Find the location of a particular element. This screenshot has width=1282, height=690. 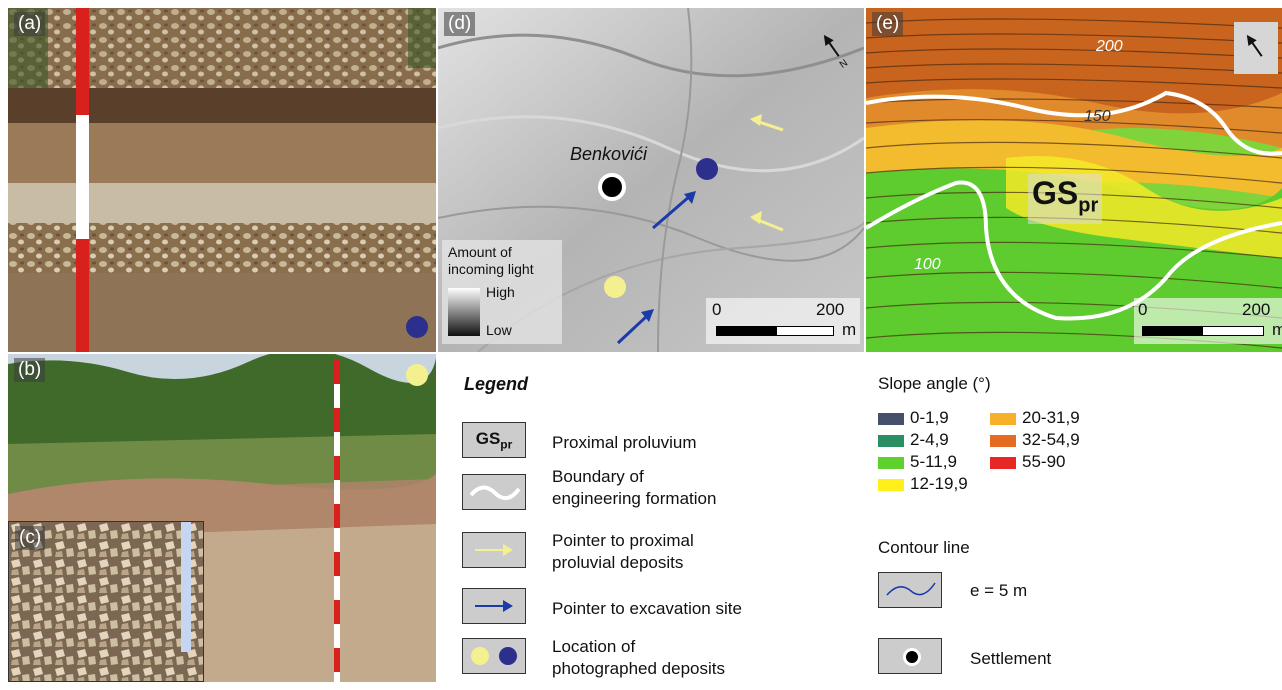

slope-class-3: 12-19,9 is located at coordinates (923, 484).